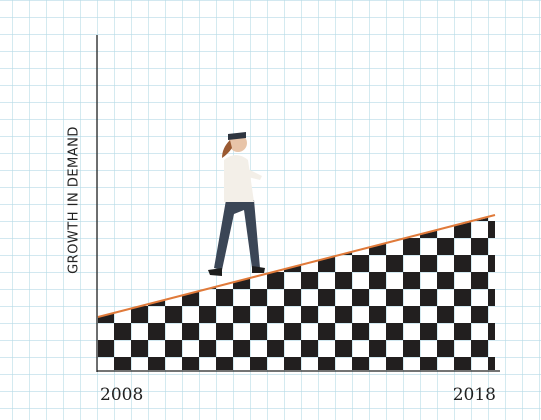 This screenshot has height=420, width=541. Describe the element at coordinates (474, 395) in the screenshot. I see `x-label: 2018` at that location.